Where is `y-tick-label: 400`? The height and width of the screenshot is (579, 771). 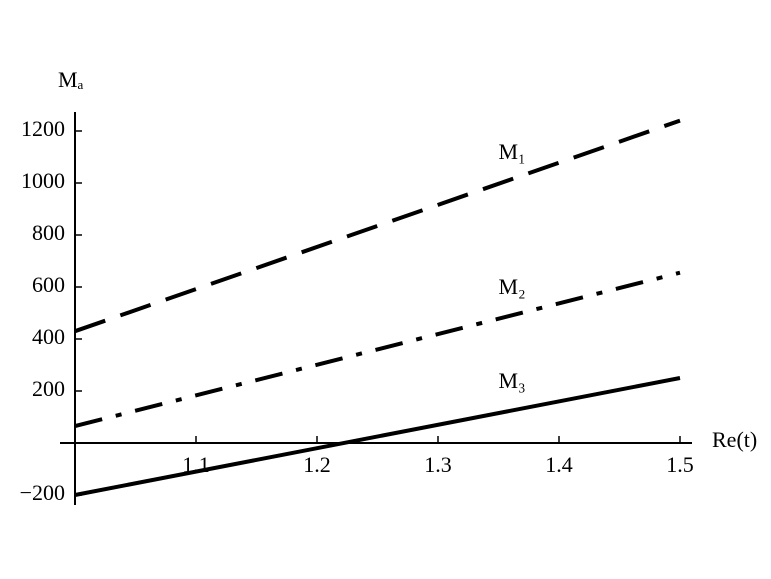 y-tick-label: 400 is located at coordinates (48, 336).